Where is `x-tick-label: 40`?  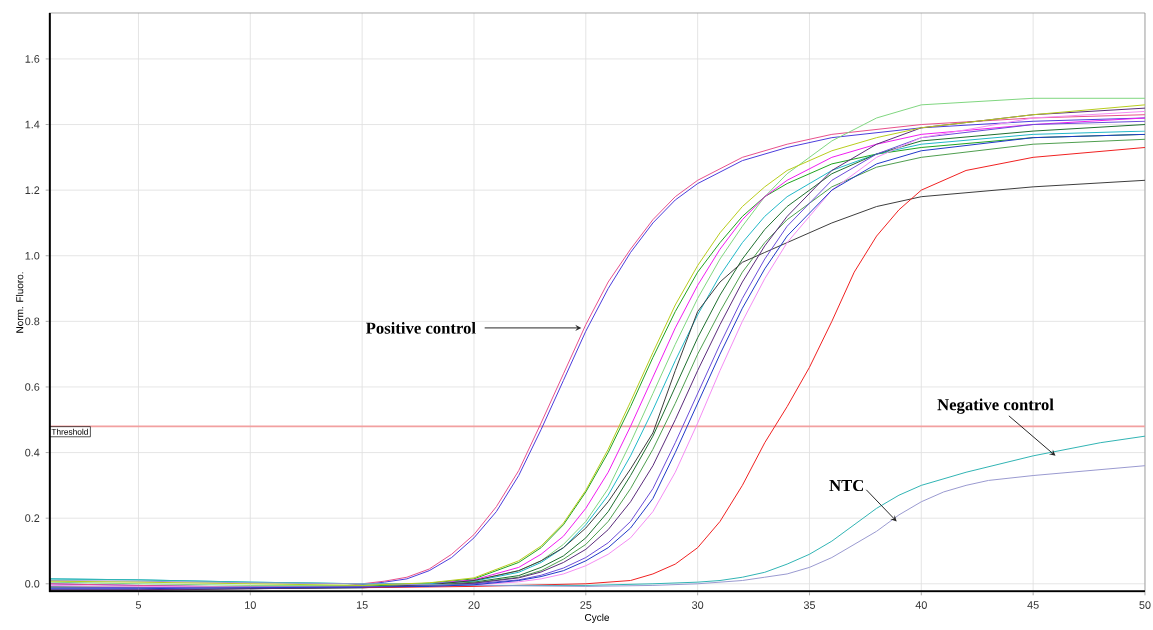
x-tick-label: 40 is located at coordinates (921, 605).